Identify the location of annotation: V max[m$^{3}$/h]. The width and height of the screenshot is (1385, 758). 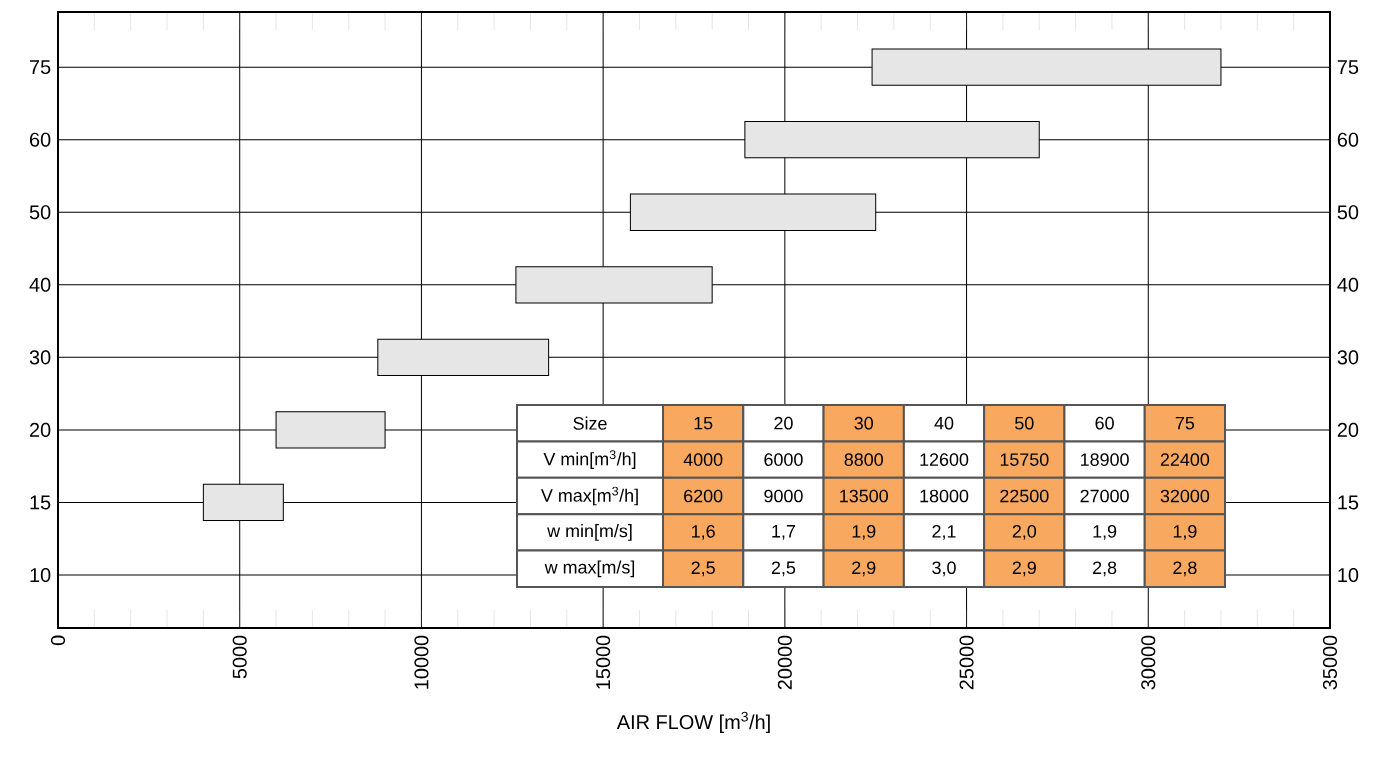
(589, 496).